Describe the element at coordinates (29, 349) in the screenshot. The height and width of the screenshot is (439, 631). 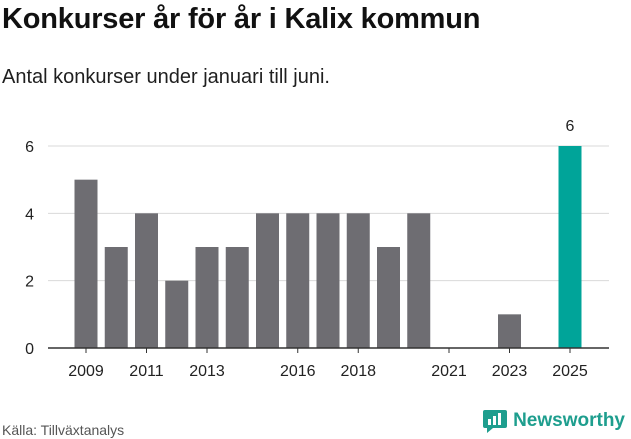
I see `y-tick-label: 0` at that location.